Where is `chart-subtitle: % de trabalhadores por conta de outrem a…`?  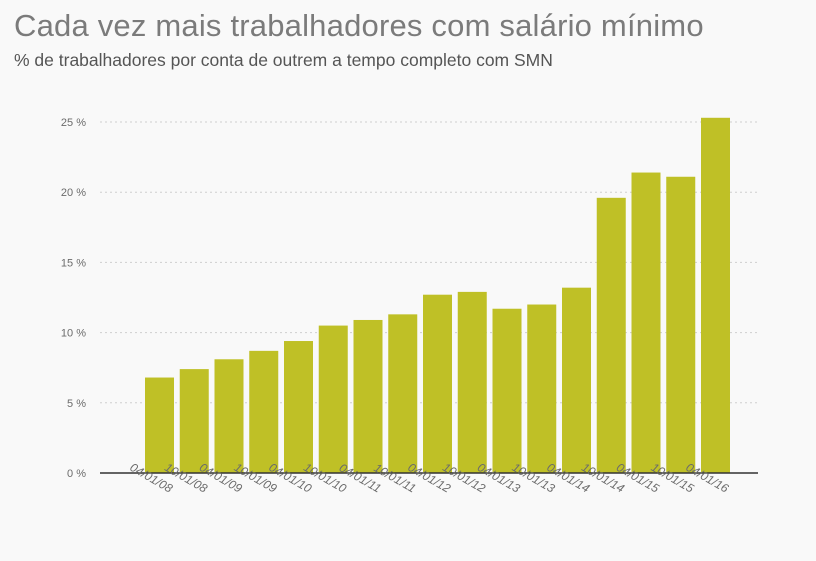 chart-subtitle: % de trabalhadores por conta de outrem a… is located at coordinates (283, 60).